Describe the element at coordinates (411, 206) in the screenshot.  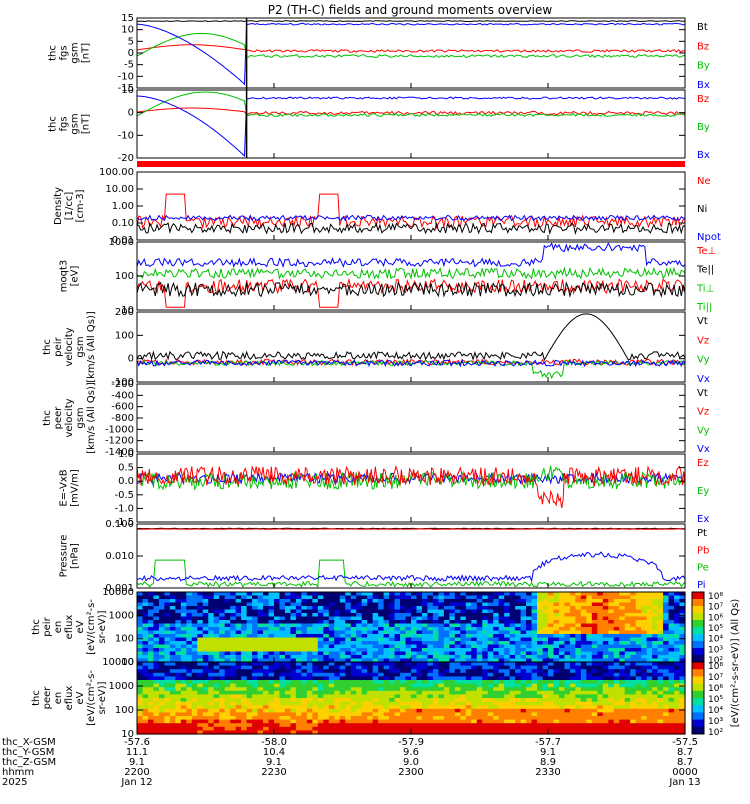
I see `panel-frame` at that location.